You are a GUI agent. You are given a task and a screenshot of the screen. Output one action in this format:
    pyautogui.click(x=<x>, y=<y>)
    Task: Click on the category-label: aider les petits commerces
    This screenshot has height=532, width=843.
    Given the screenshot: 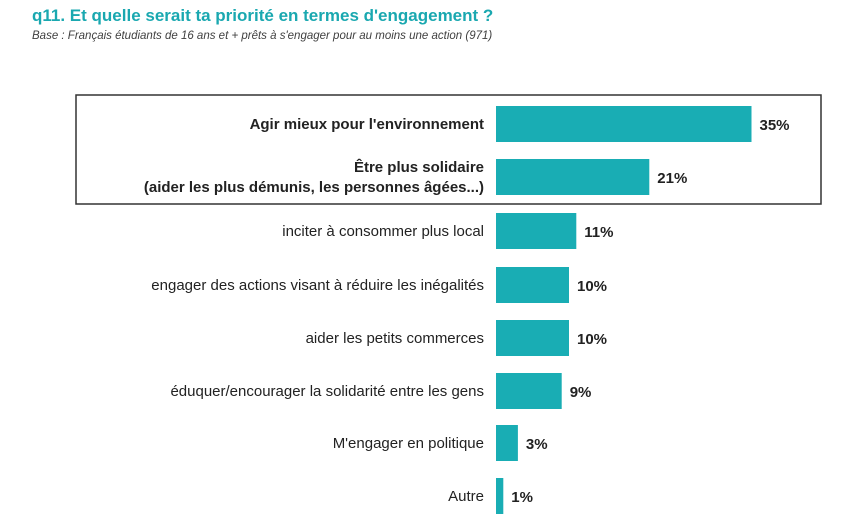 What is the action you would take?
    pyautogui.click(x=395, y=338)
    